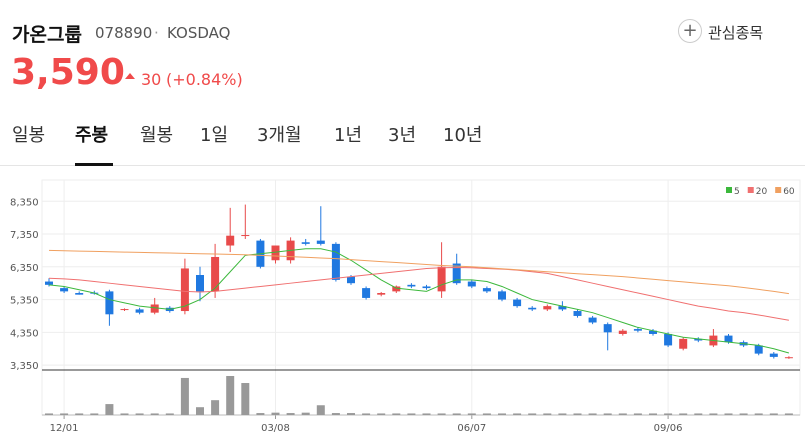  What do you see at coordinates (204, 79) in the screenshot?
I see `change-rate: (+0.84%)` at bounding box center [204, 79].